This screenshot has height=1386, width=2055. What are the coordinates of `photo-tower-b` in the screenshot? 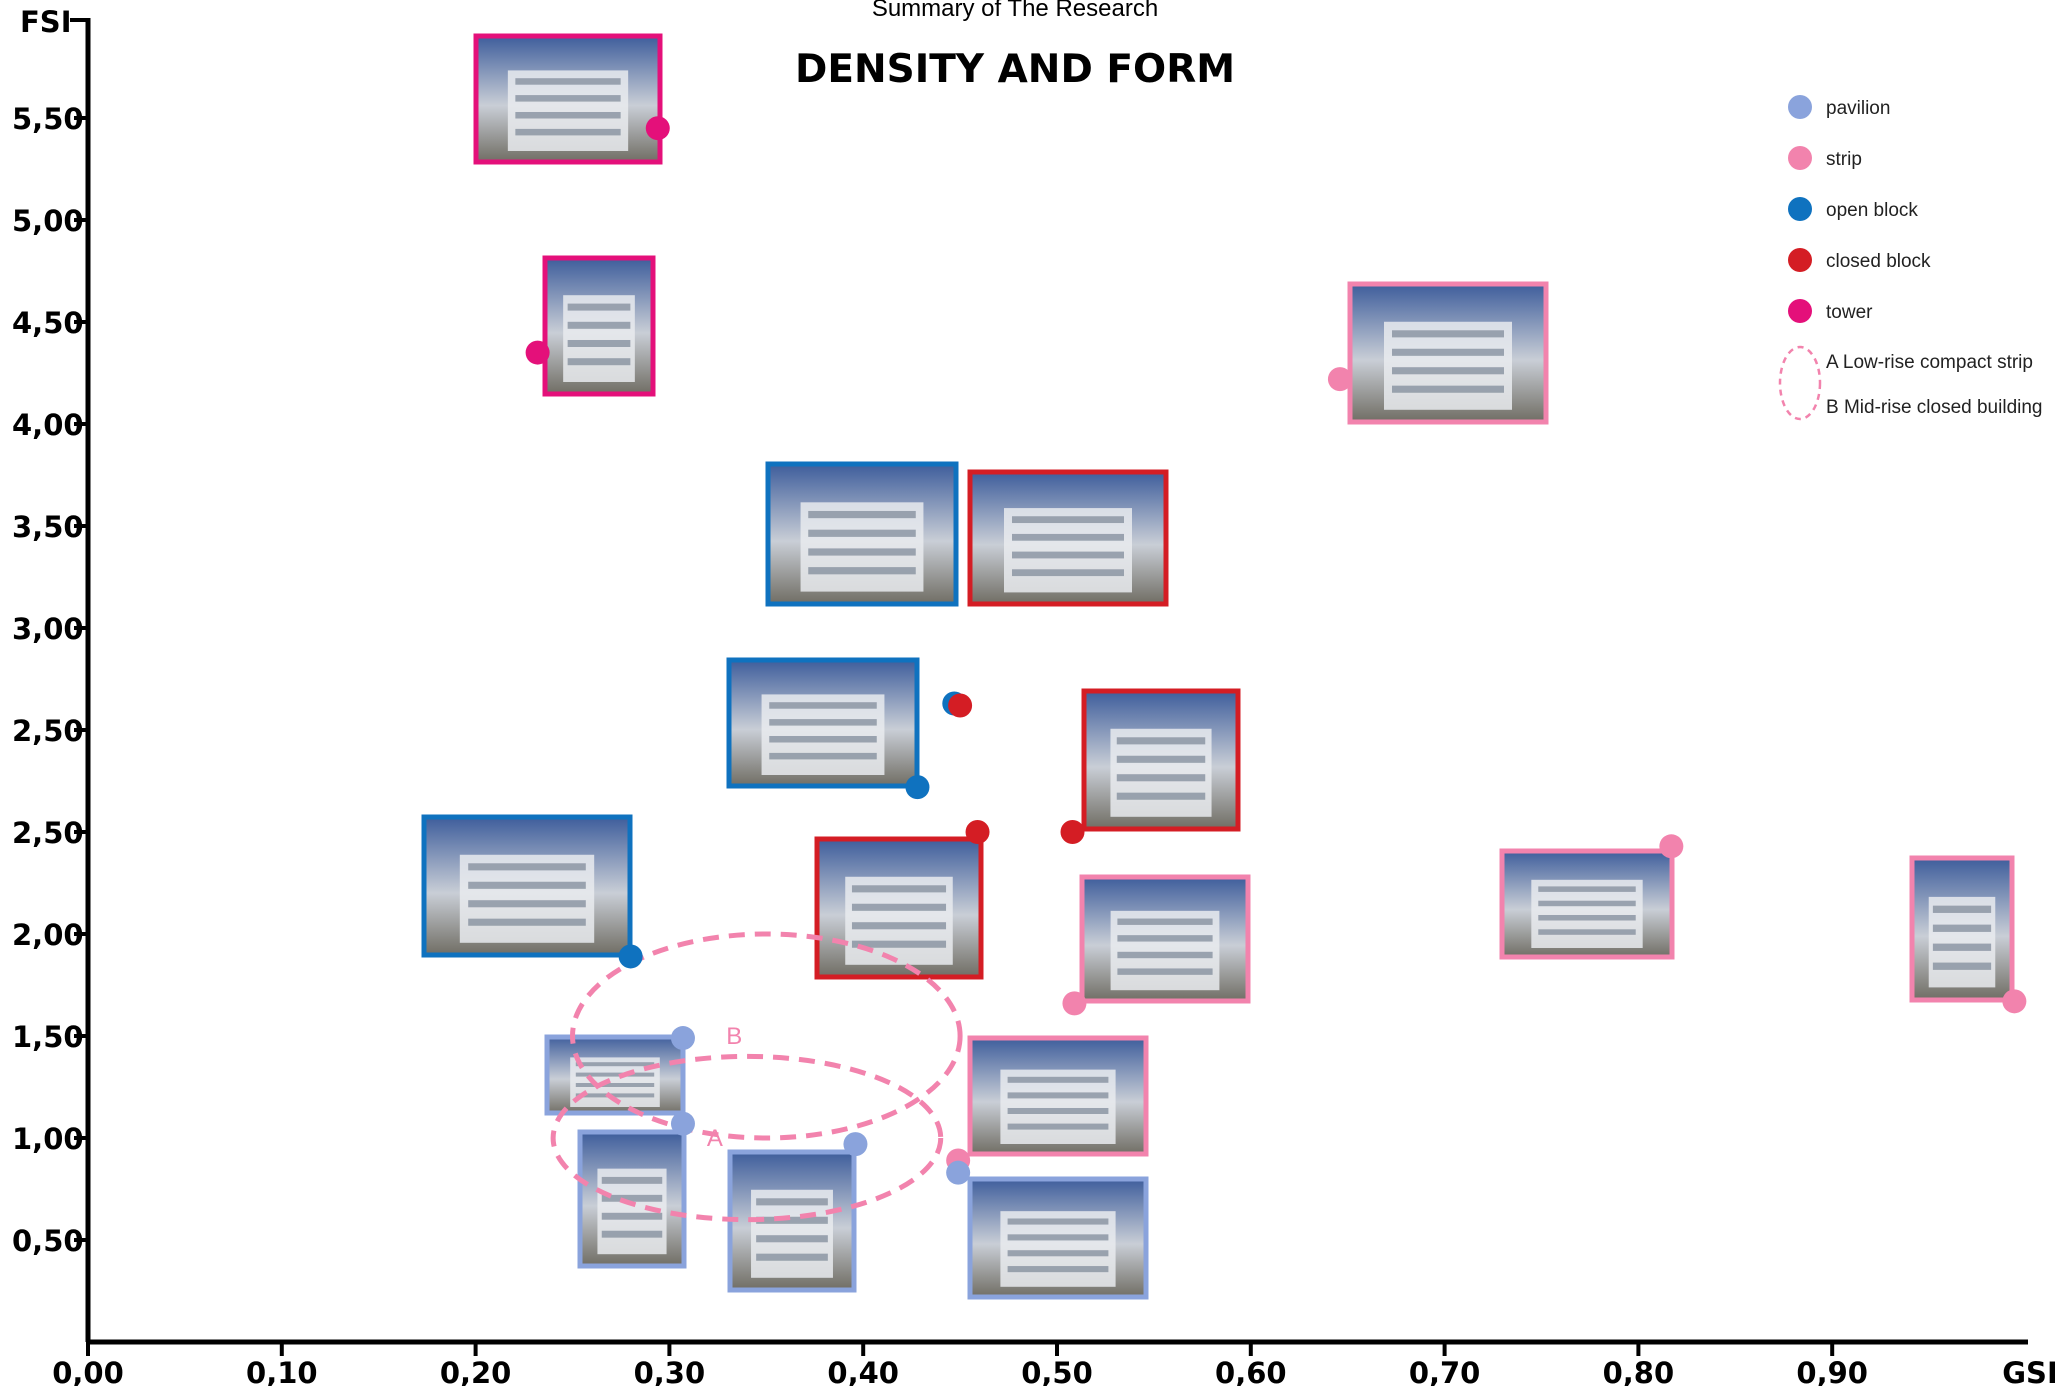 It's located at (599, 326).